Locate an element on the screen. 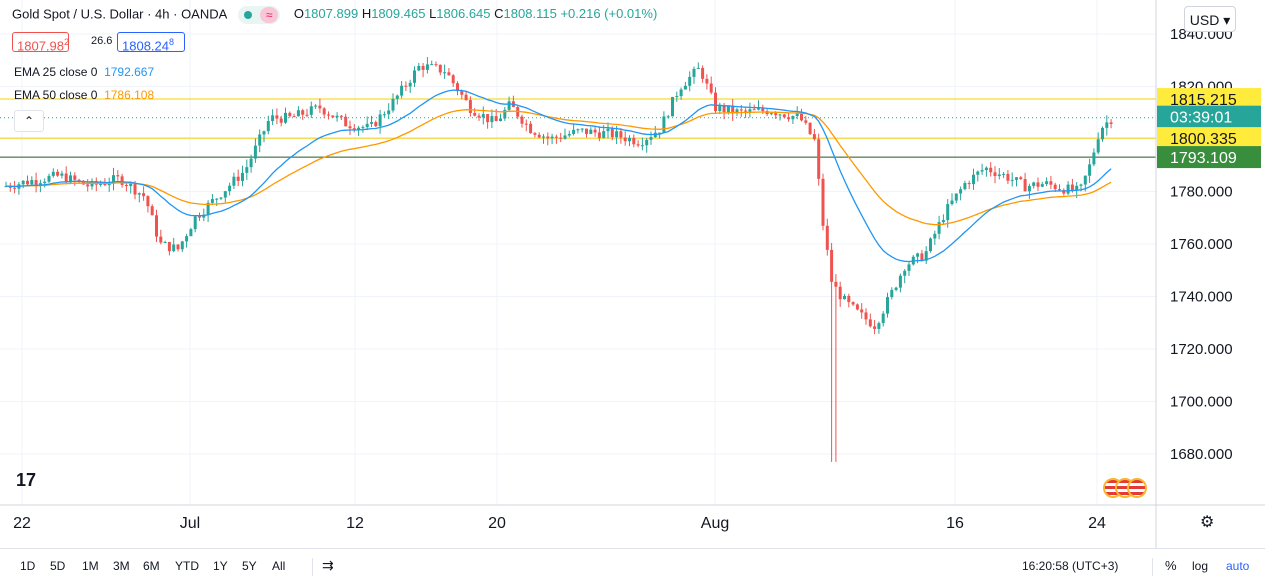 This screenshot has height=586, width=1265. timeframe-all: All is located at coordinates (279, 566).